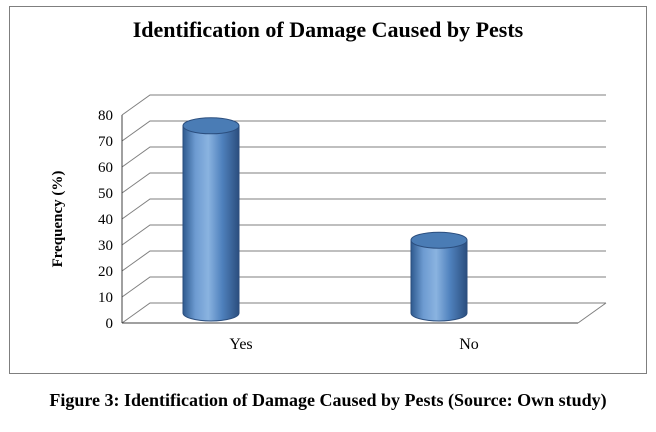 This screenshot has width=656, height=432. What do you see at coordinates (105, 298) in the screenshot?
I see `y-tick-label: 10` at bounding box center [105, 298].